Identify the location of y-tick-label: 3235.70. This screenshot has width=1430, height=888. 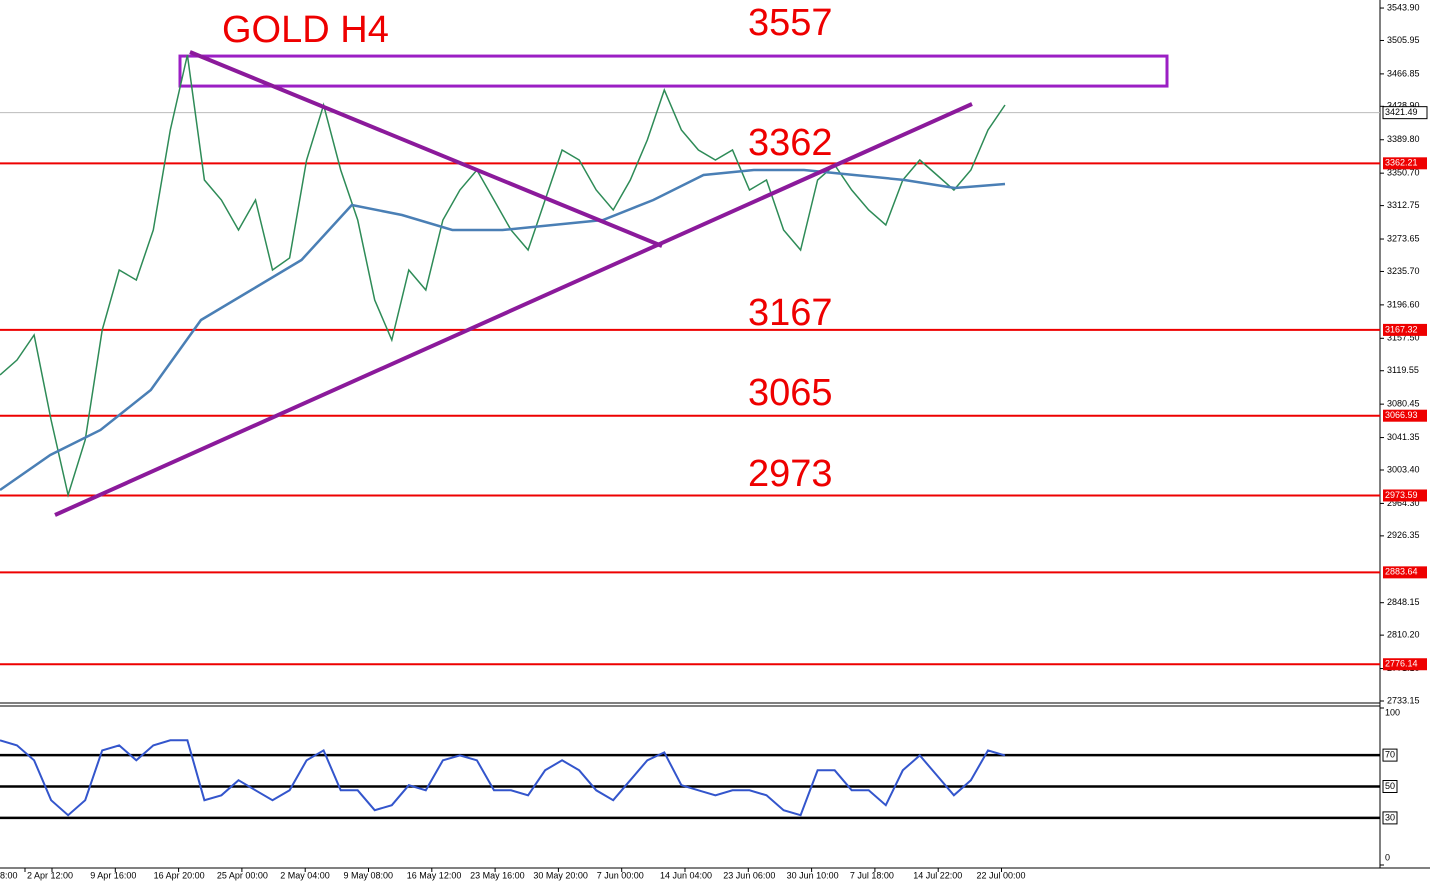
(1403, 271).